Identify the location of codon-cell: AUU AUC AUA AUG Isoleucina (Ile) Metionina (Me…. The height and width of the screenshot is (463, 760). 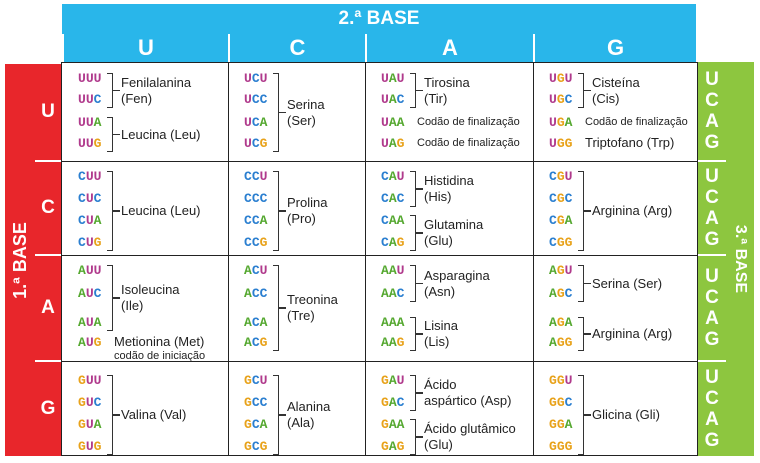
(145, 308).